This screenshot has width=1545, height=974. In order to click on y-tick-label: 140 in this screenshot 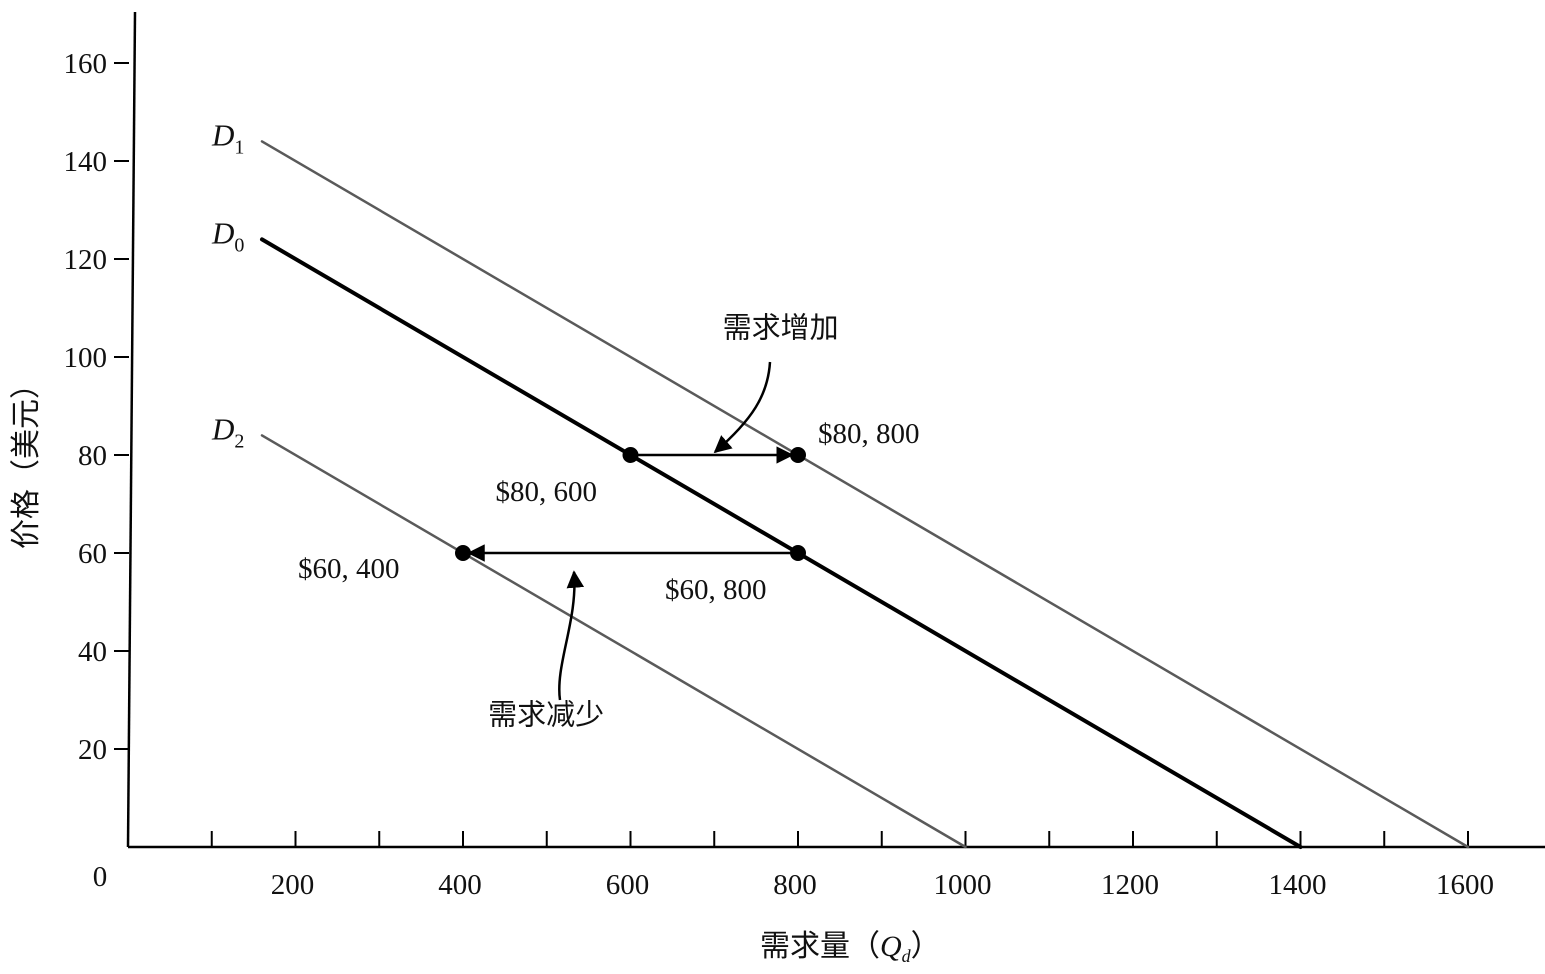, I will do `click(86, 162)`.